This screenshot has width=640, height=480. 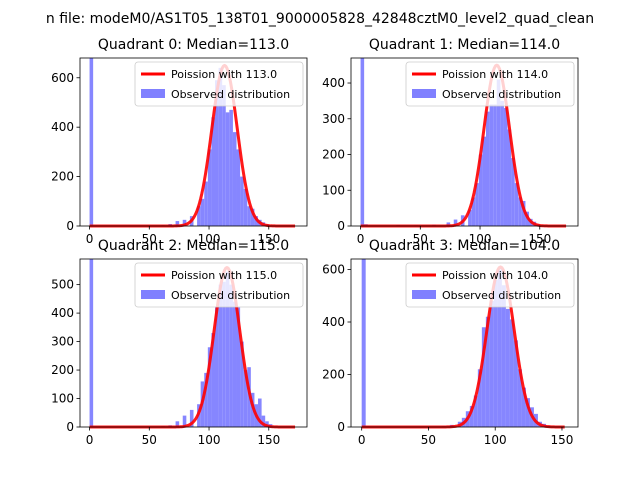 What do you see at coordinates (193, 142) in the screenshot?
I see `axes-frame` at bounding box center [193, 142].